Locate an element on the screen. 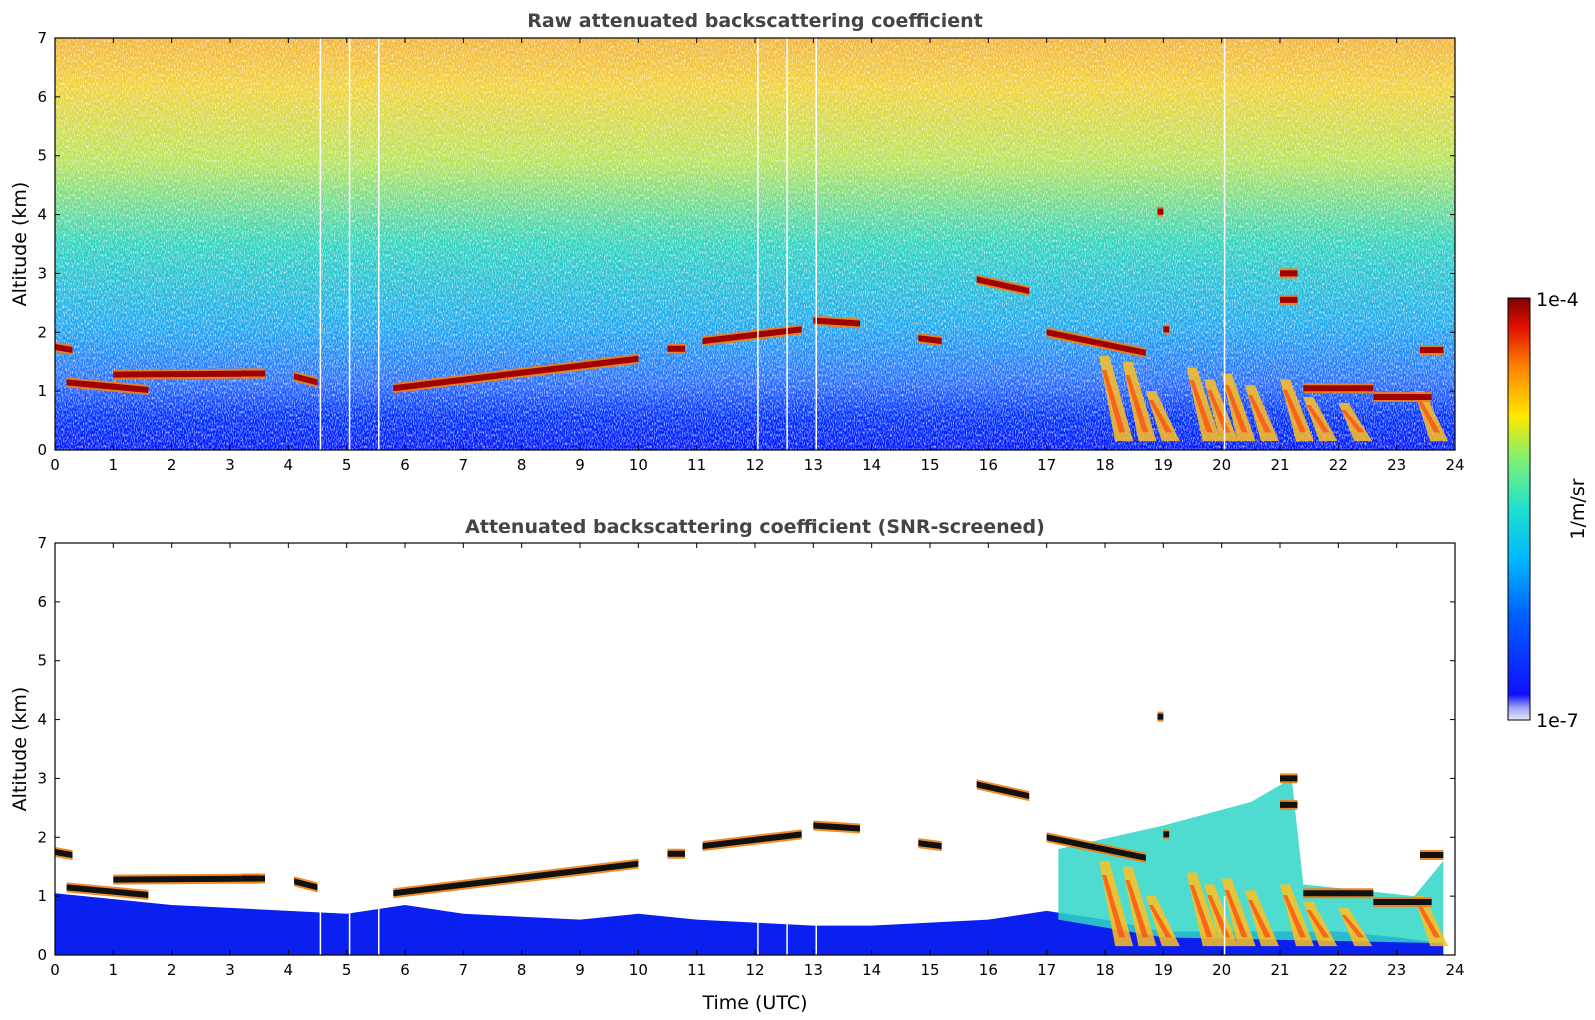  x-tick-label: 17 is located at coordinates (1046, 465).